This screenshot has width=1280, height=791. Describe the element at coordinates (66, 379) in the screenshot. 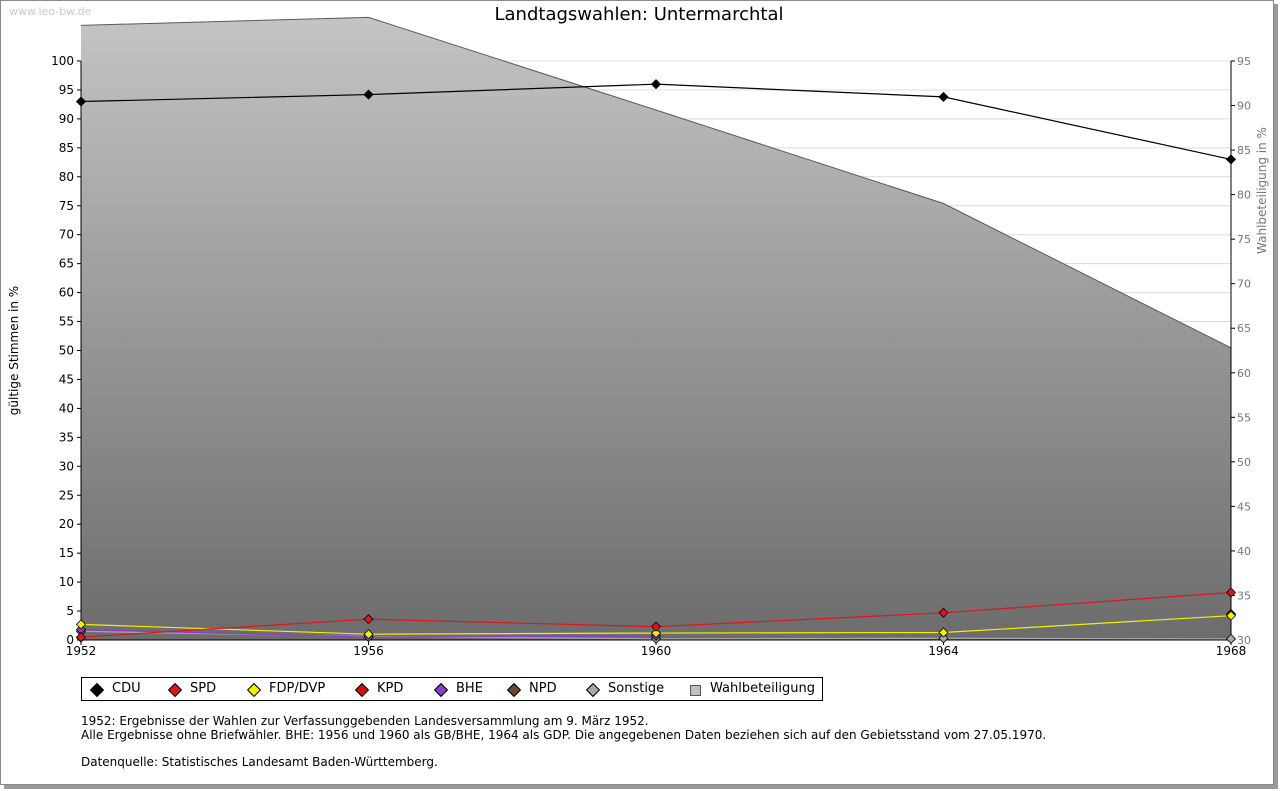

I see `y-tick-label: 45` at that location.